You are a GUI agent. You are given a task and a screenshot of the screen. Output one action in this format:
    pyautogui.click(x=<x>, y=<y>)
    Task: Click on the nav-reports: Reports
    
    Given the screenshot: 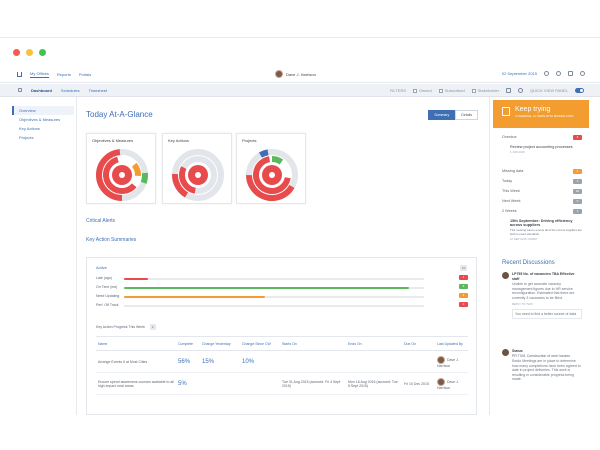 What is the action you would take?
    pyautogui.click(x=63, y=74)
    